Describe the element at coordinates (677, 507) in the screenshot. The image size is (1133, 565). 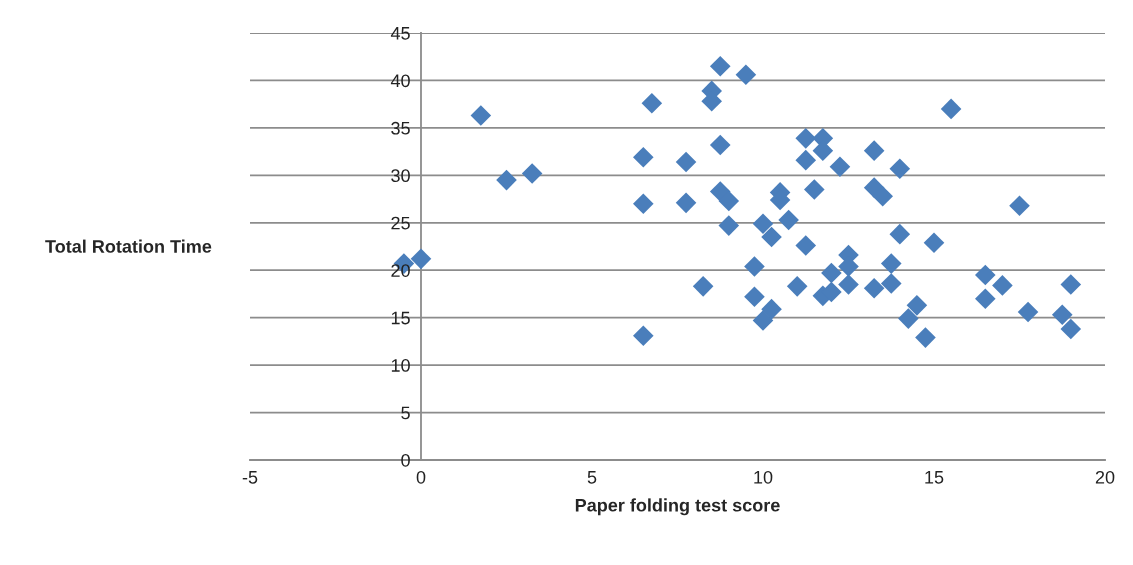
I see `x-axis-title: Paper folding test score` at that location.